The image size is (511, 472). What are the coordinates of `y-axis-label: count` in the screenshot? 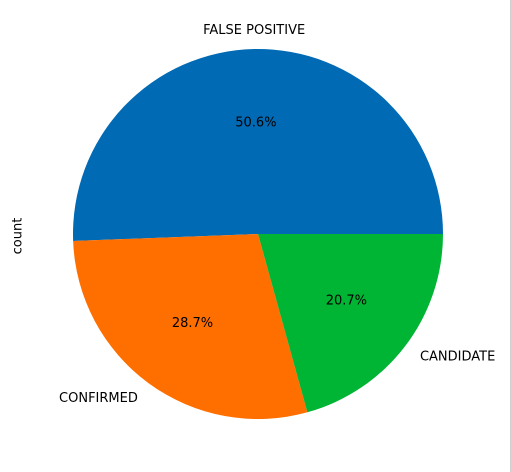 It's located at (18, 236).